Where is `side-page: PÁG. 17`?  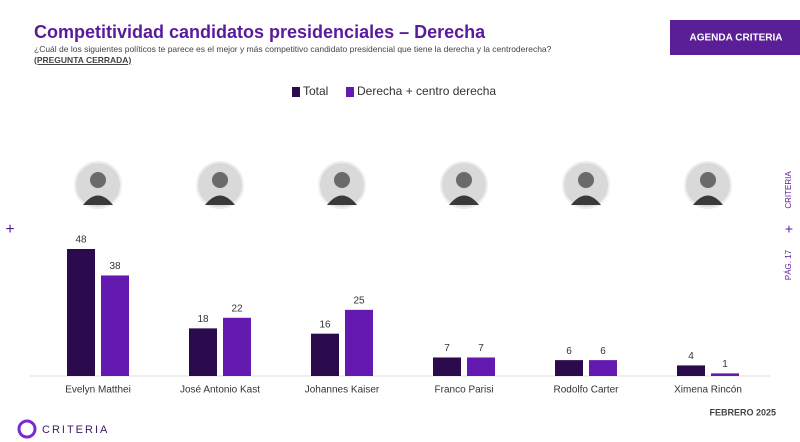
side-page: PÁG. 17 is located at coordinates (788, 264).